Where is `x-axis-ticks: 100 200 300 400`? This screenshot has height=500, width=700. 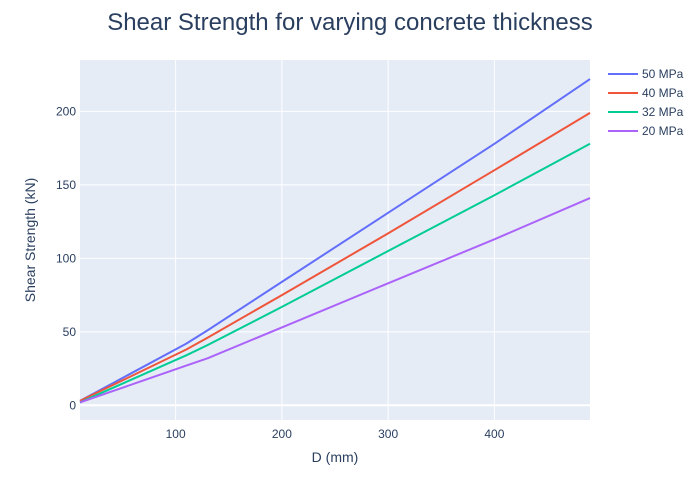
x-axis-ticks: 100 200 300 400 is located at coordinates (335, 434).